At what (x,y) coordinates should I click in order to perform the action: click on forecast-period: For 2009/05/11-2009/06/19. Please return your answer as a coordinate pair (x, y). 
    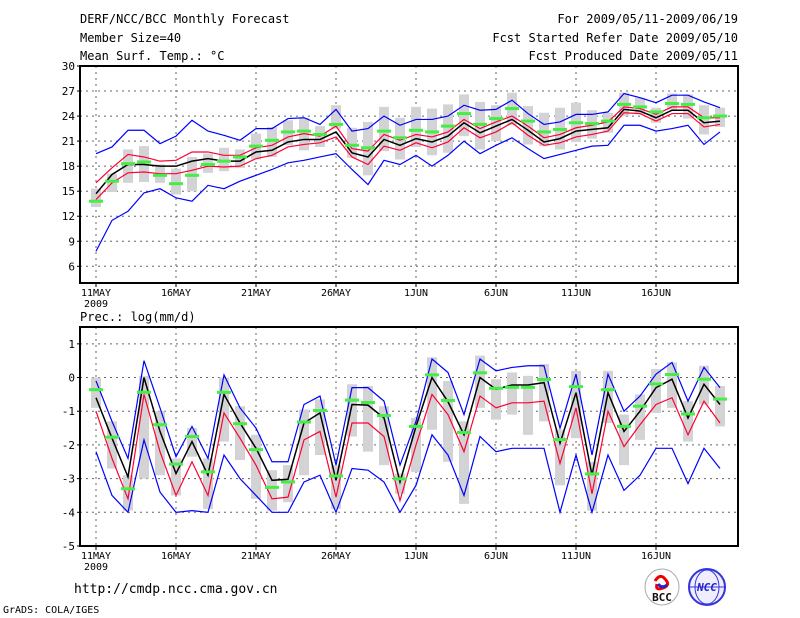
    Looking at the image, I should click on (647, 19).